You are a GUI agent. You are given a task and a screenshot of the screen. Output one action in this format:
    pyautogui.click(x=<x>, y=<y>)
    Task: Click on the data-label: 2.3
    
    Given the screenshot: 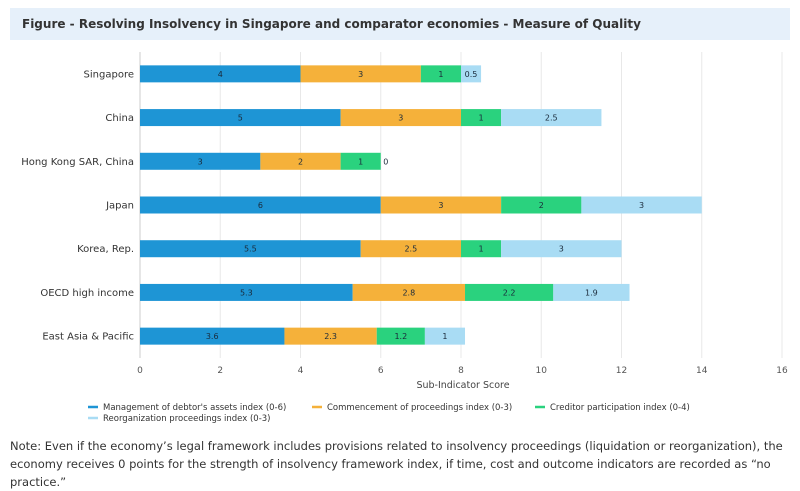 What is the action you would take?
    pyautogui.click(x=330, y=336)
    